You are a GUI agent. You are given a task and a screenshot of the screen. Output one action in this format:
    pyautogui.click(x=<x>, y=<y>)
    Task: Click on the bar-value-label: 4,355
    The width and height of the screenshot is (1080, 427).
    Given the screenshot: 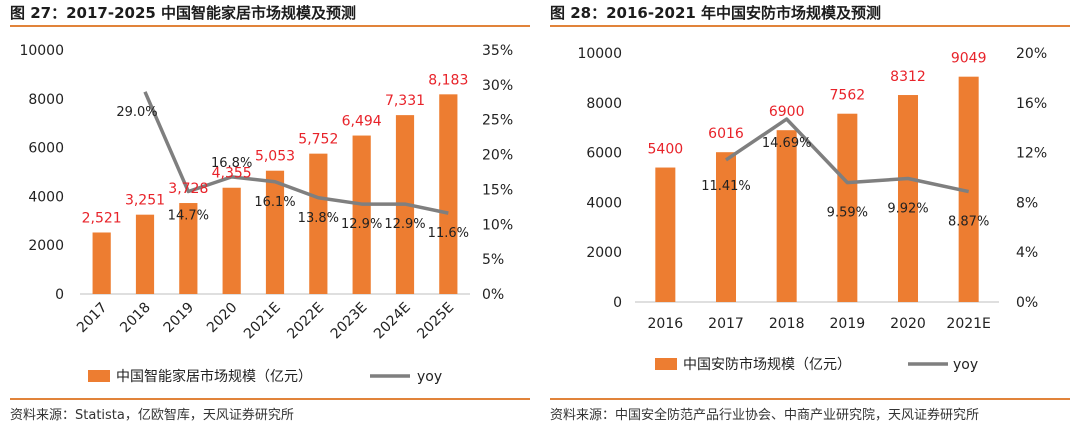 What is the action you would take?
    pyautogui.click(x=232, y=174)
    